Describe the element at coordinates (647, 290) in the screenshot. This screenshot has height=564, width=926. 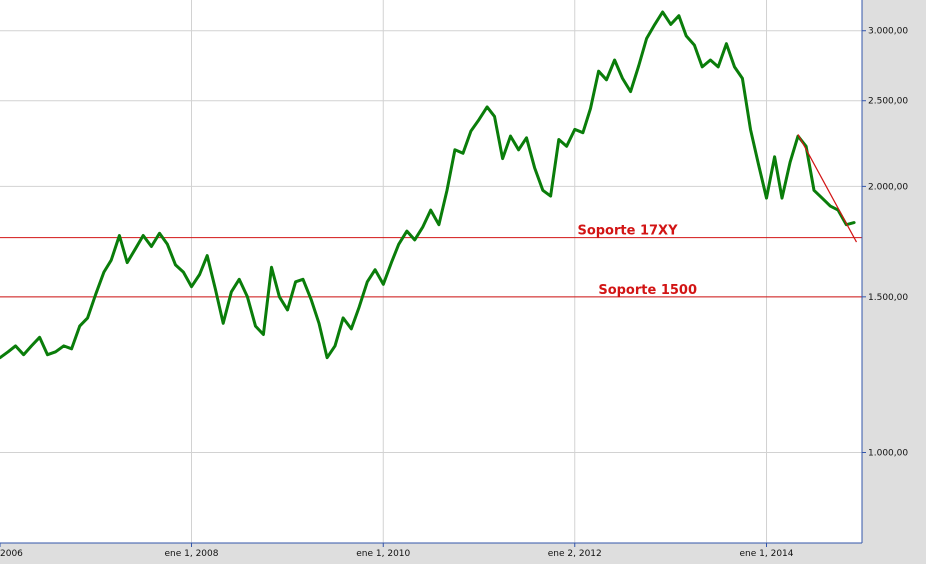
I see `support-label: Soporte 1500` at that location.